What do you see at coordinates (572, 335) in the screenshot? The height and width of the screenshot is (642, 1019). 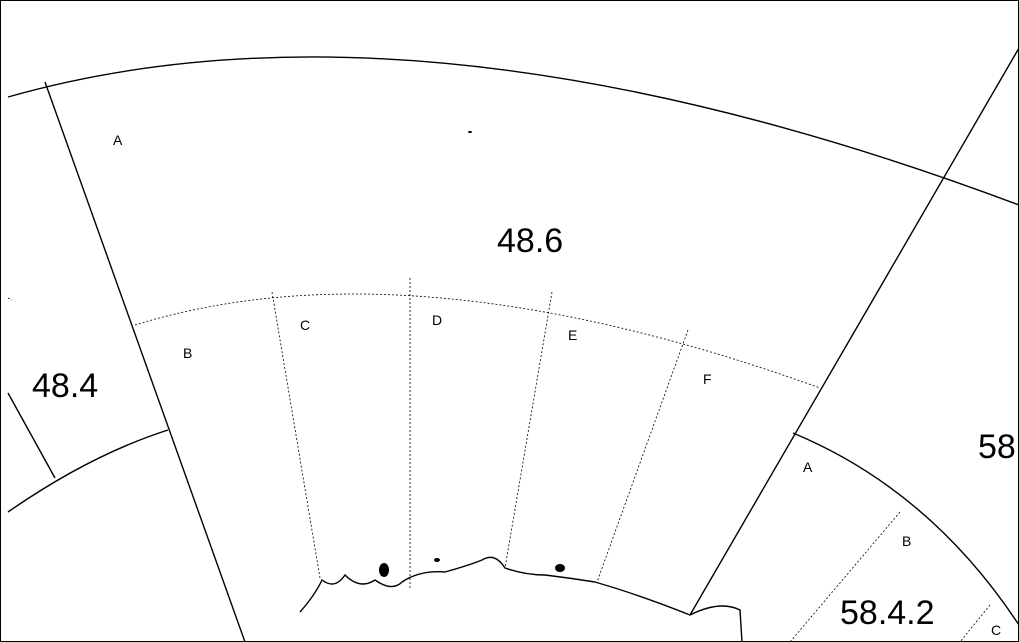 I see `region-label: E` at bounding box center [572, 335].